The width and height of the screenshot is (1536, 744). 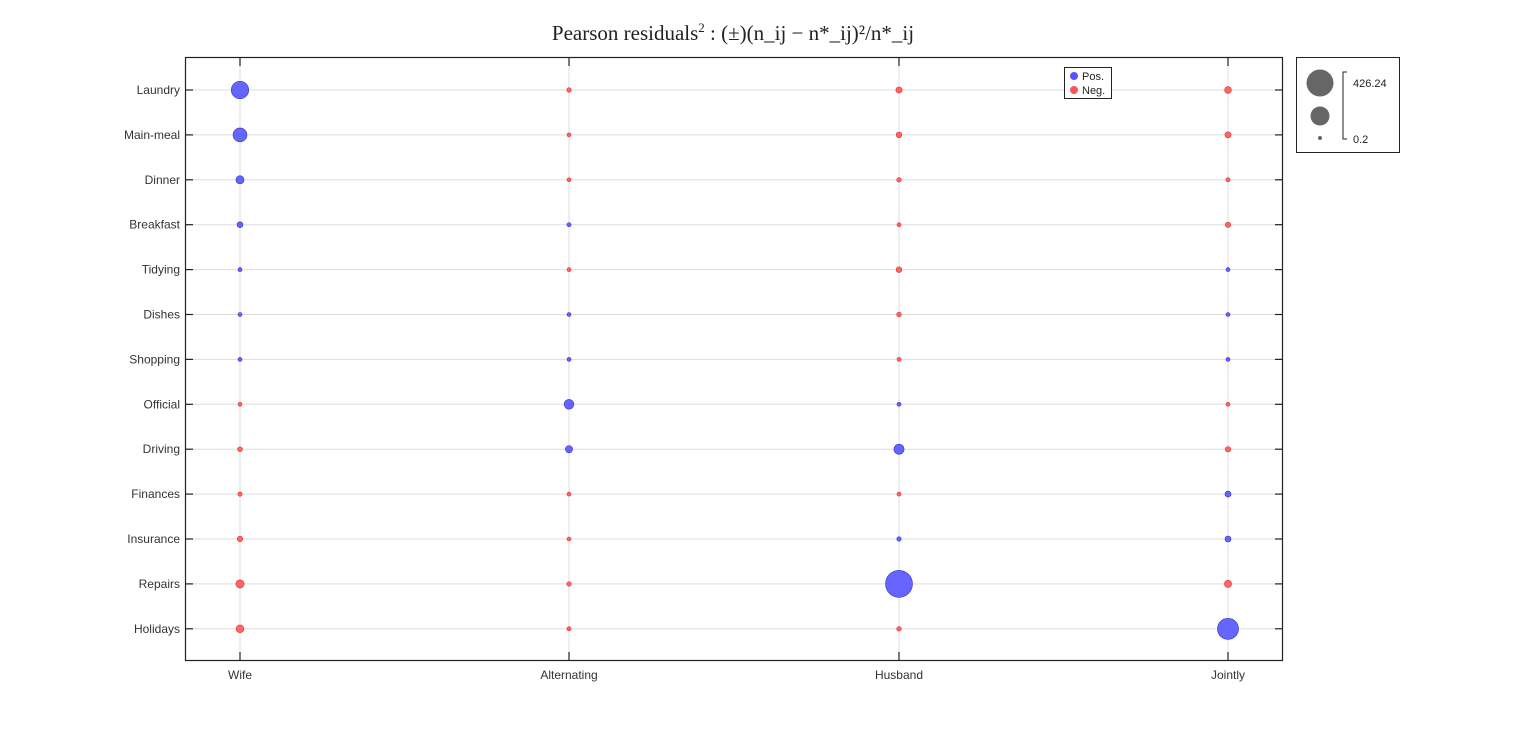 What do you see at coordinates (1093, 77) in the screenshot?
I see `legend-label: Pos.` at bounding box center [1093, 77].